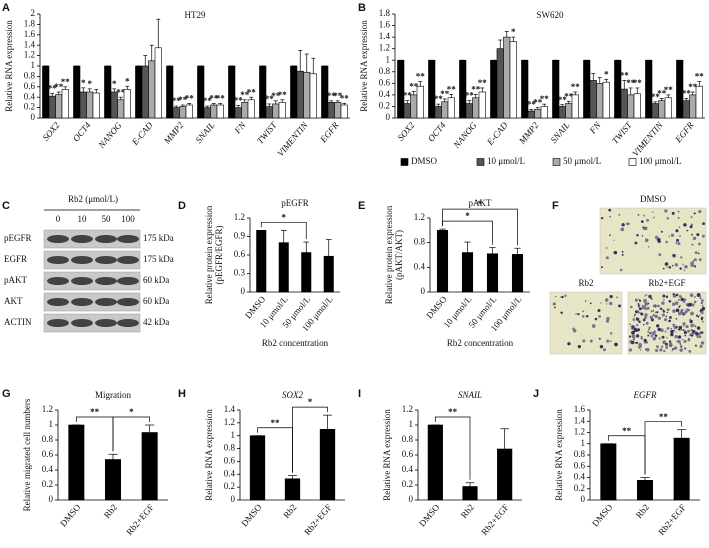 Image resolution: width=709 pixels, height=548 pixels. Describe the element at coordinates (233, 499) in the screenshot. I see `y-tick-label: 0` at that location.